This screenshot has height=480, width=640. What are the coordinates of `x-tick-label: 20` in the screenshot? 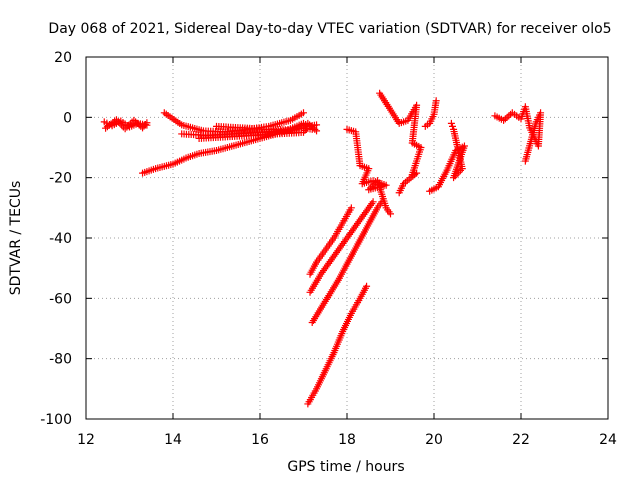 It's located at (434, 440).